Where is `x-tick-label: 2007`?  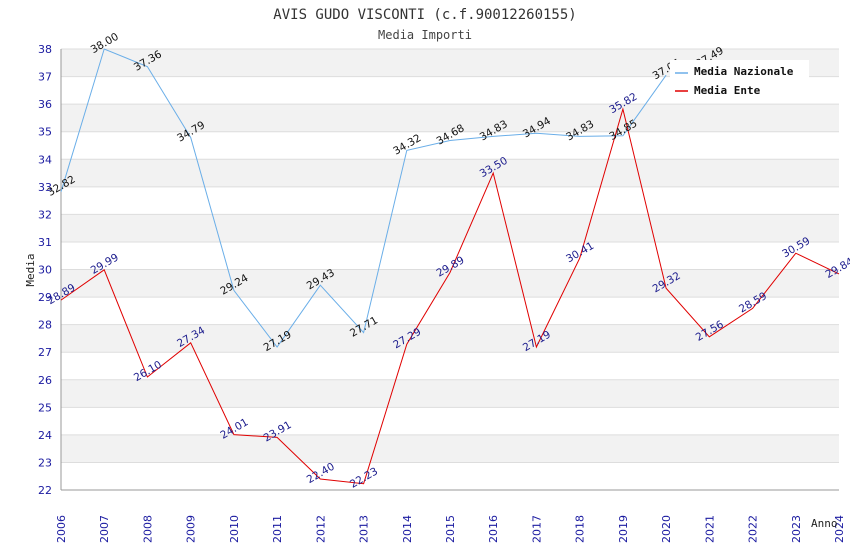 x-tick-label: 2007 is located at coordinates (104, 529).